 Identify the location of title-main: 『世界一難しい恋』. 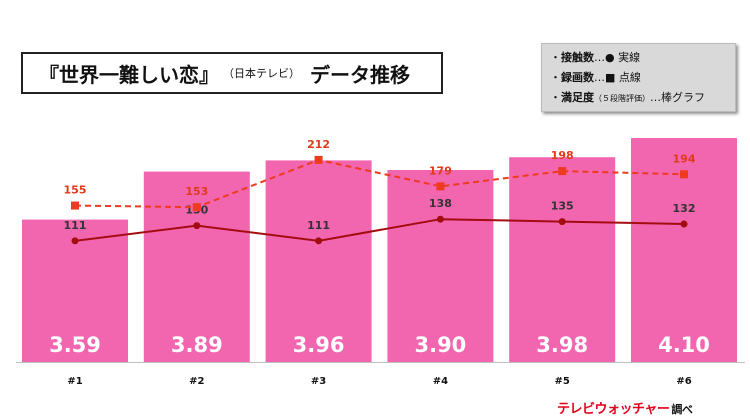
(129, 74).